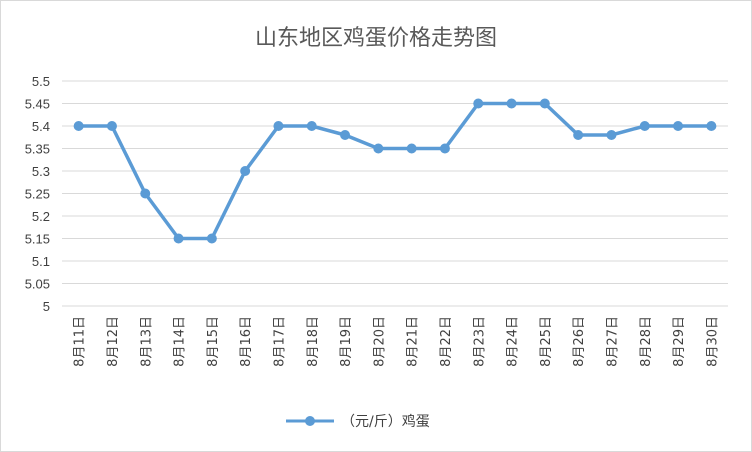  Describe the element at coordinates (612, 341) in the screenshot. I see `x-tick-label: 8月27日` at that location.